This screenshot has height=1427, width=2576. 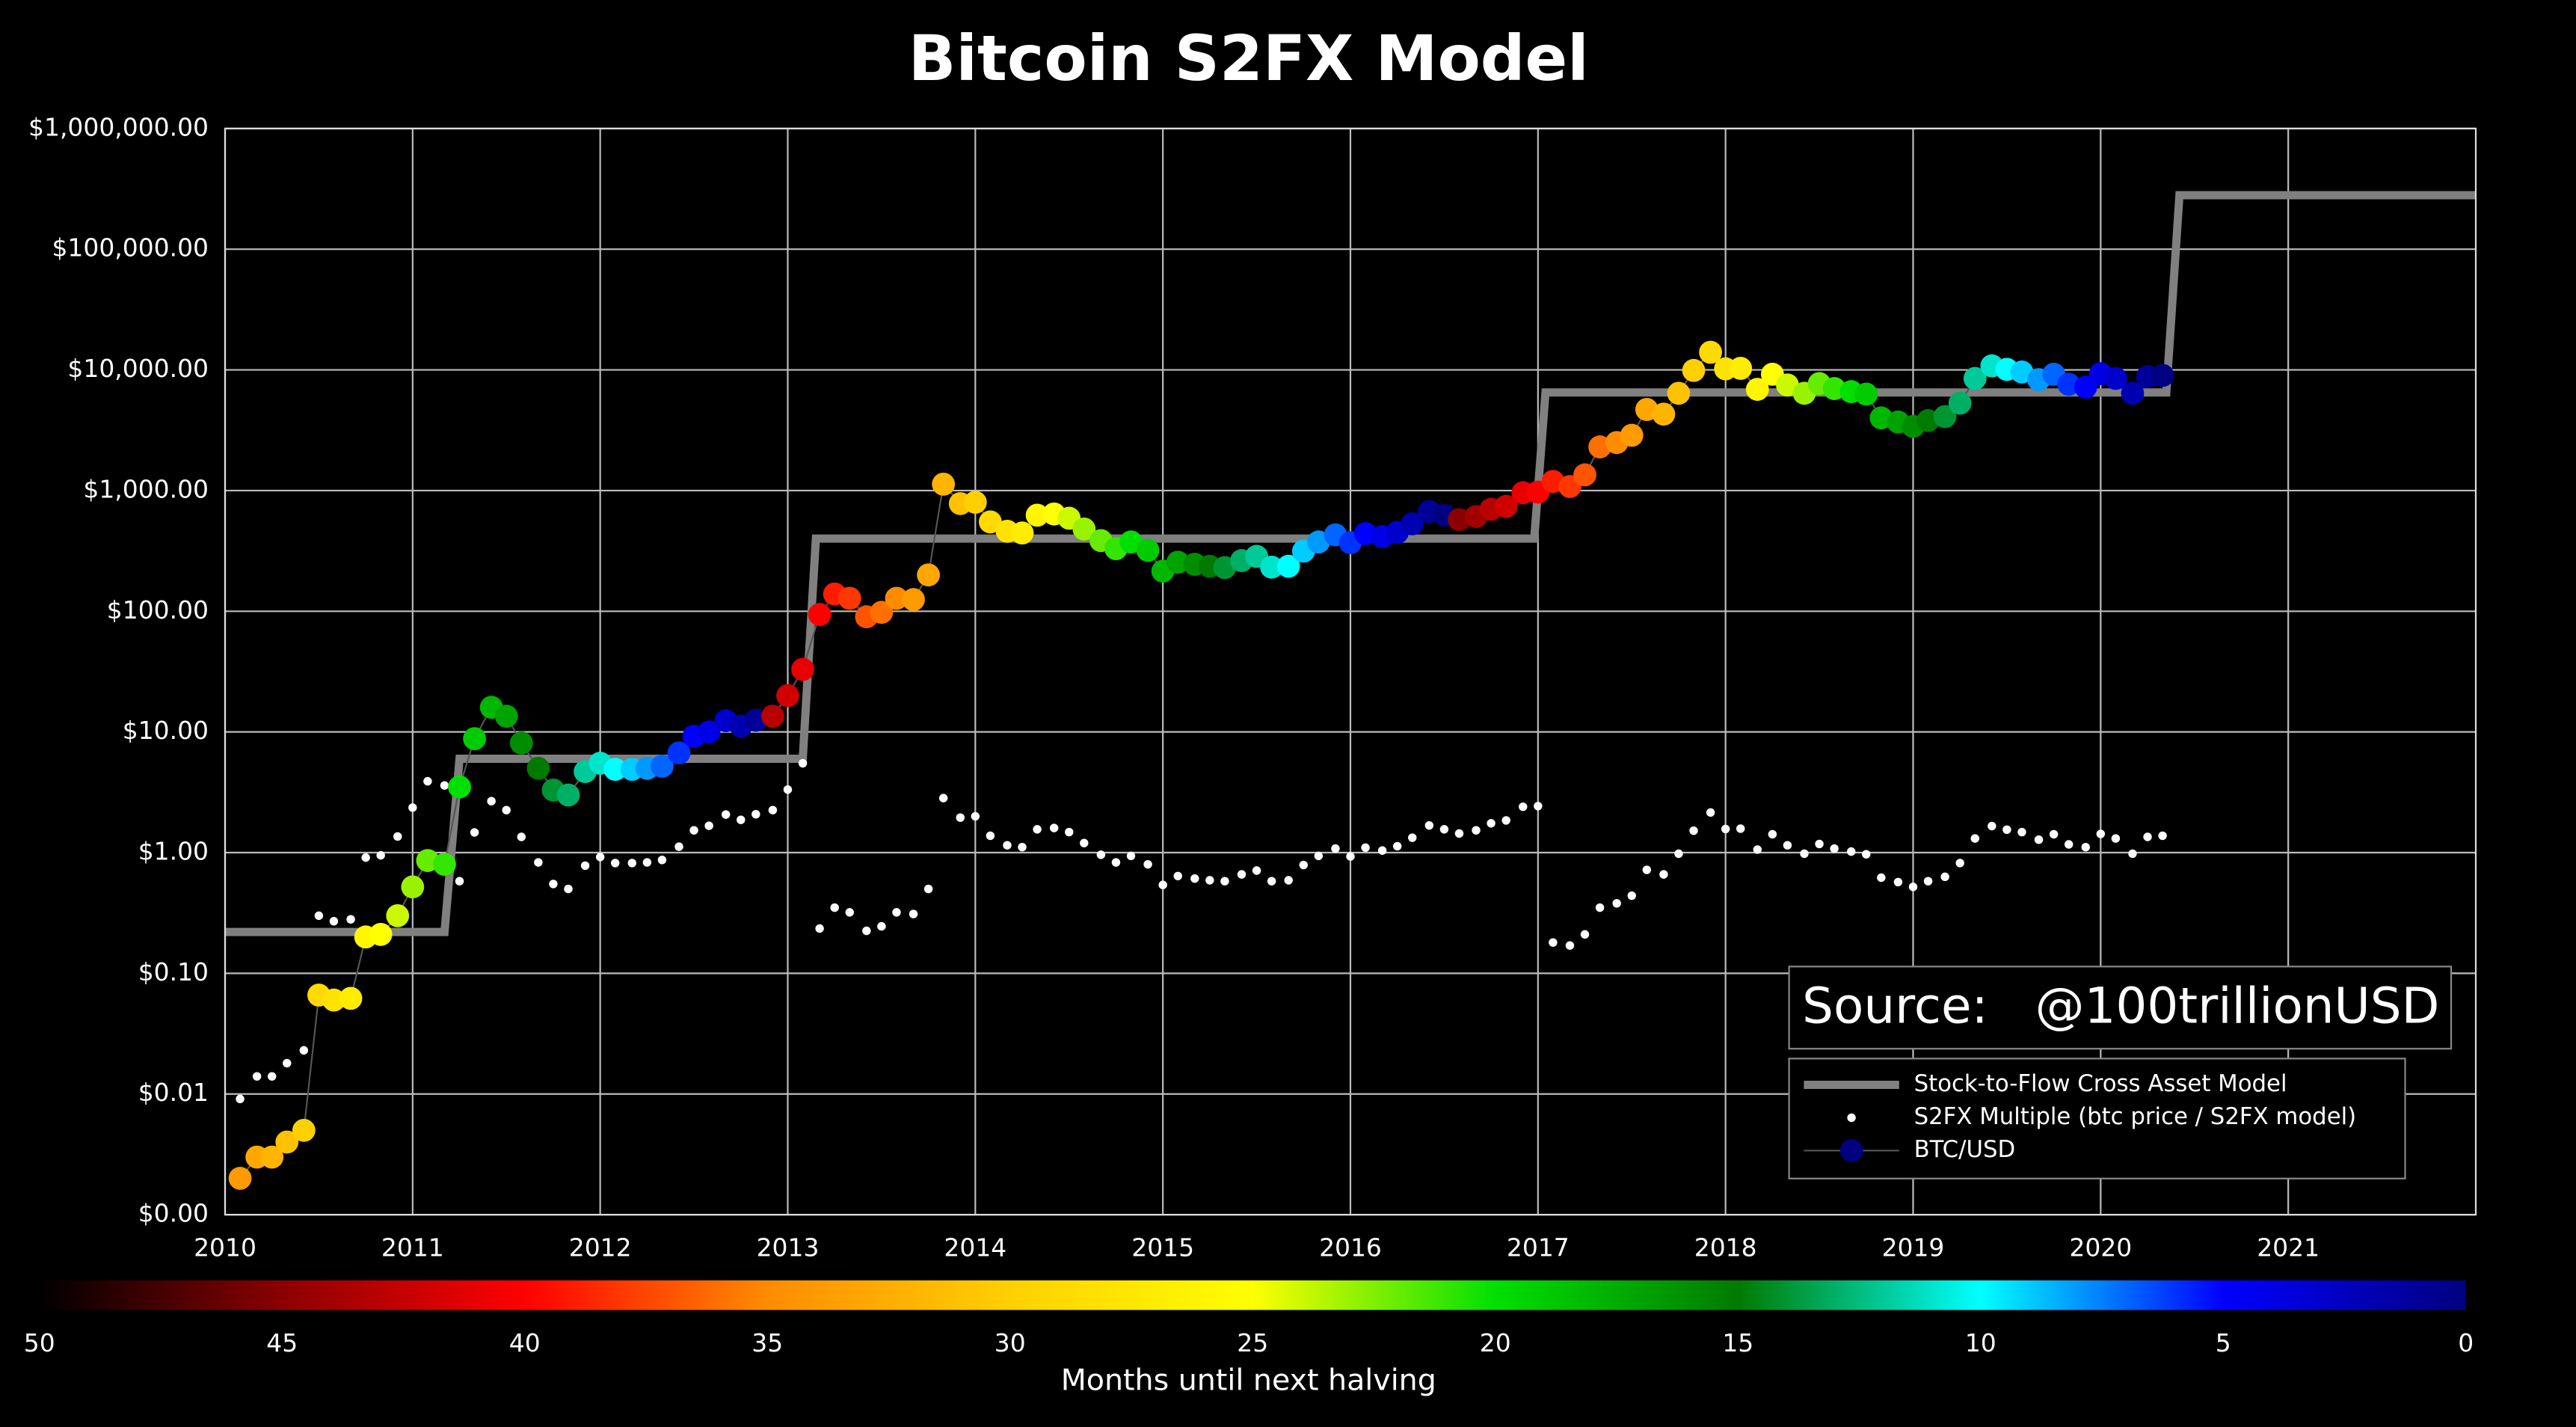 I want to click on y-tick-label: $100,000.00, so click(x=130, y=248).